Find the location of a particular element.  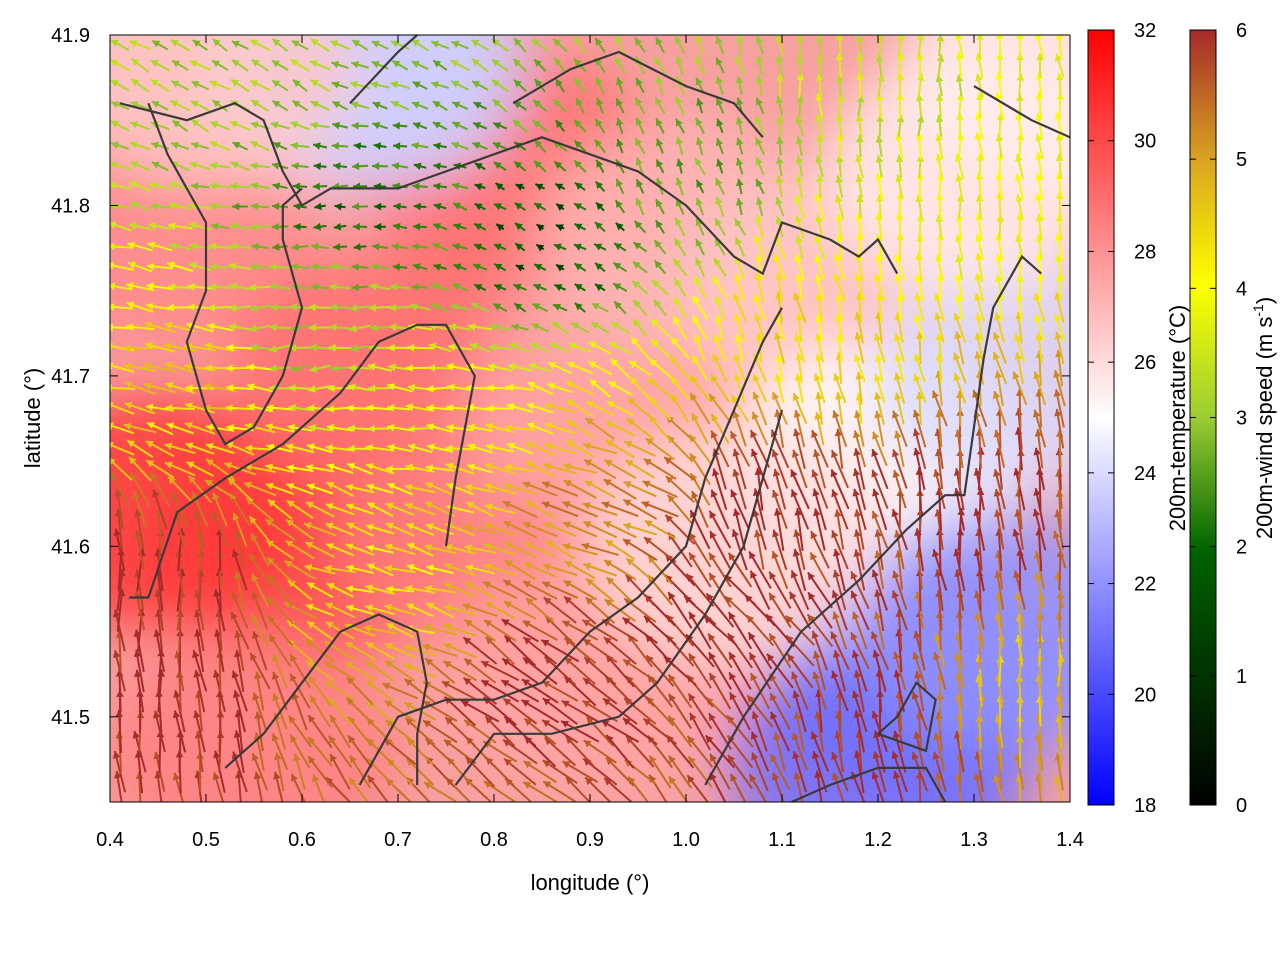

terrain-contour-line is located at coordinates (873, 520).